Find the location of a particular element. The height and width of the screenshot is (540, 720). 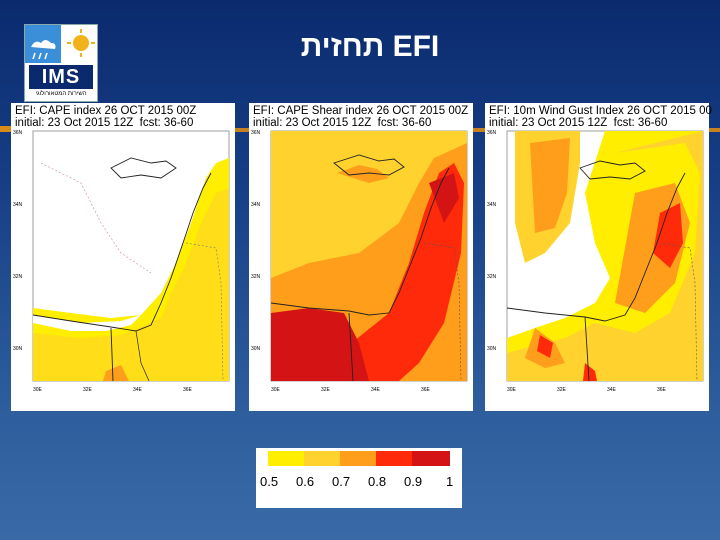

logo-subtitle: השירות המטאורולוגי is located at coordinates (61, 94).